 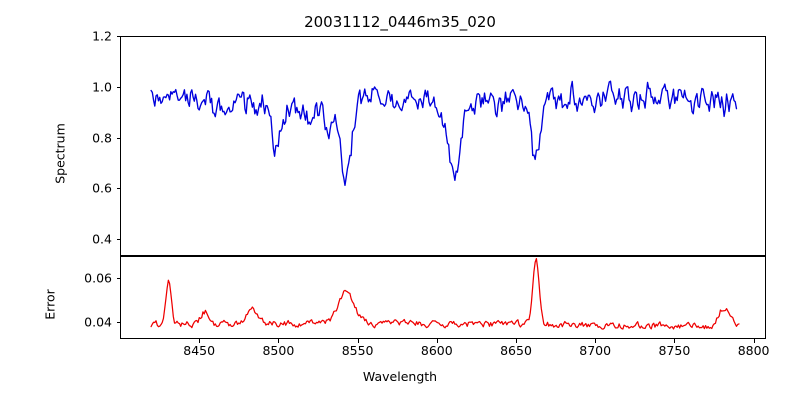 I want to click on xticklabel-8650: 8650, so click(x=516, y=350).